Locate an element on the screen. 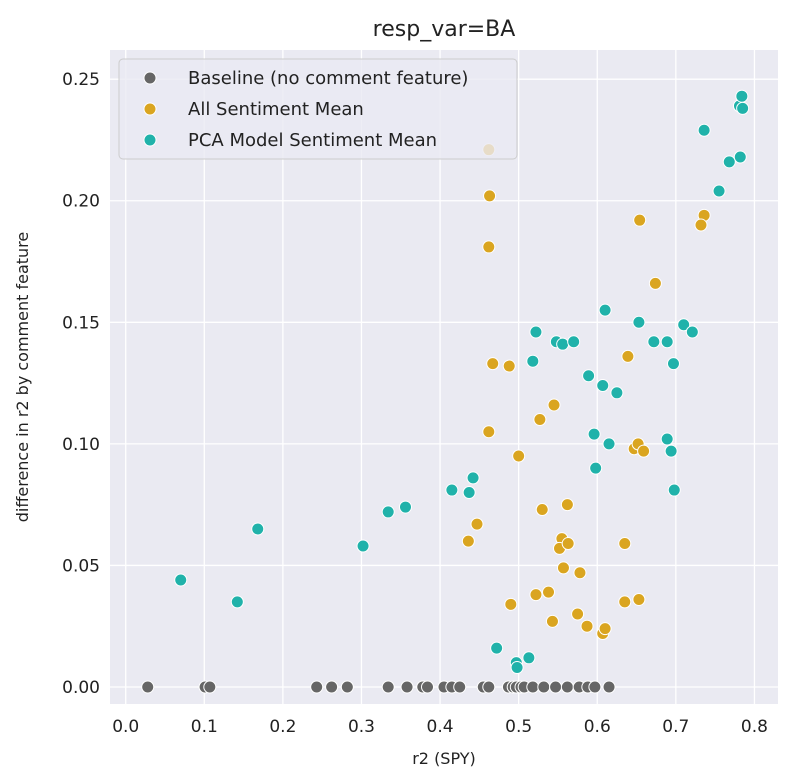  y-tick-label: 0.15 is located at coordinates (81, 323).